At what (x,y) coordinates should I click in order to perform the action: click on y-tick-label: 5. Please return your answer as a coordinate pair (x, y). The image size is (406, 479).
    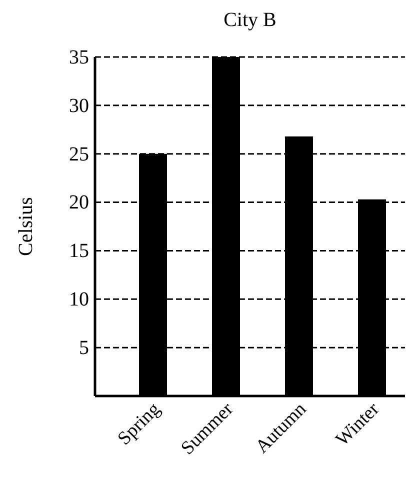
    Looking at the image, I should click on (84, 347).